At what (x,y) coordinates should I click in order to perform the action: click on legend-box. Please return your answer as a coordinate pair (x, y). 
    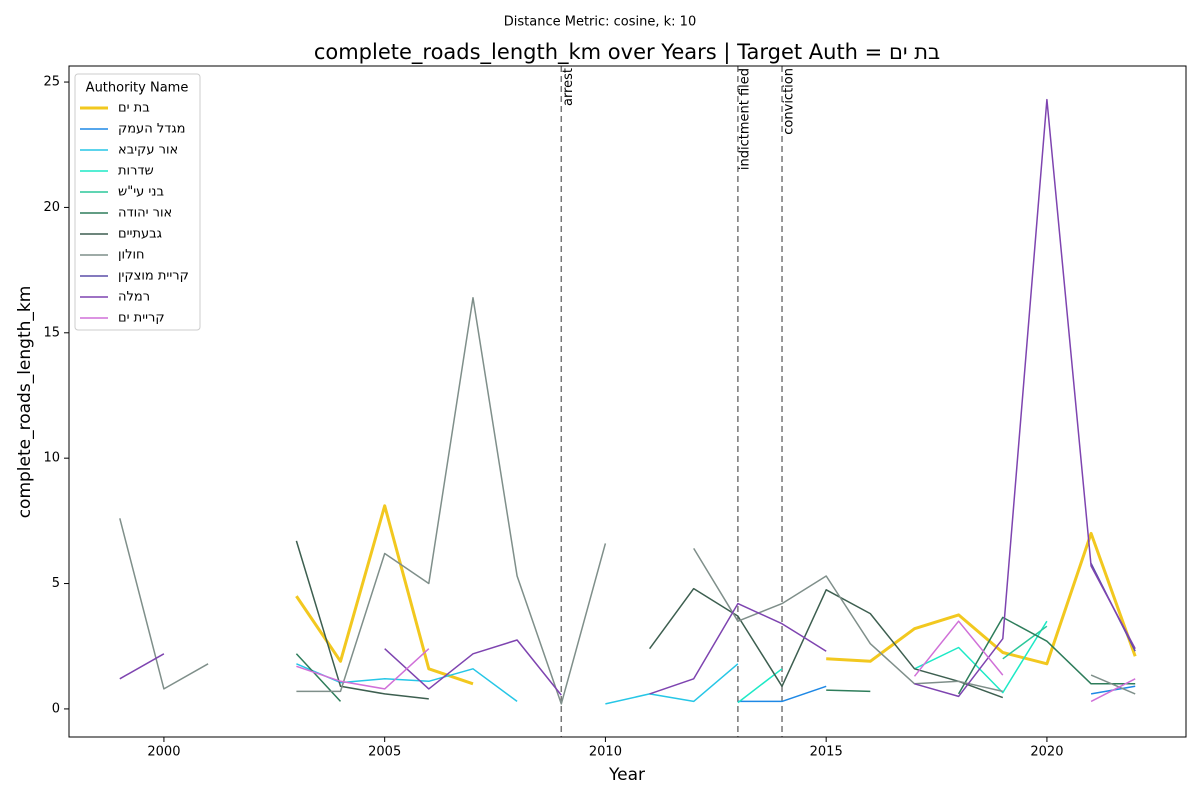
    Looking at the image, I should click on (137, 202).